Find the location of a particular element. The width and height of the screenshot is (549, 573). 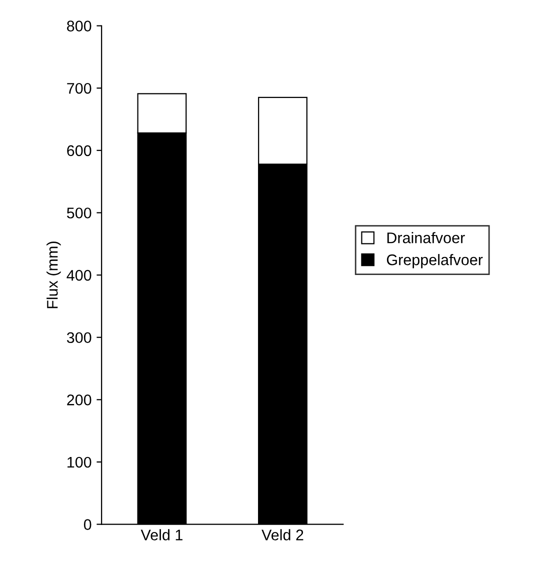

y-tick-label: 400 is located at coordinates (79, 275).